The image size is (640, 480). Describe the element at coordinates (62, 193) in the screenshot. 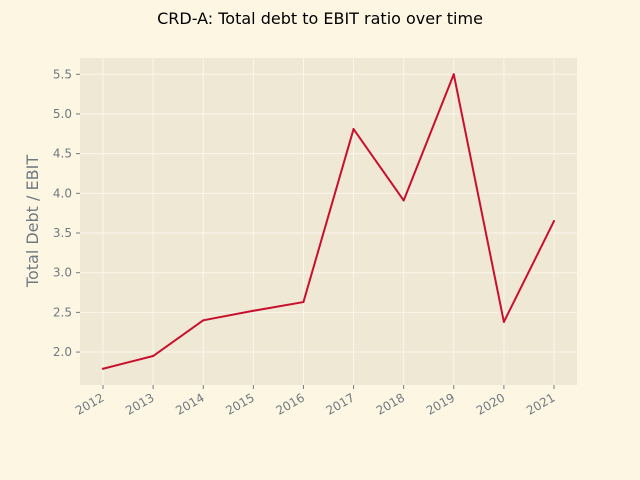

I see `y-tick-label: 4.0` at that location.